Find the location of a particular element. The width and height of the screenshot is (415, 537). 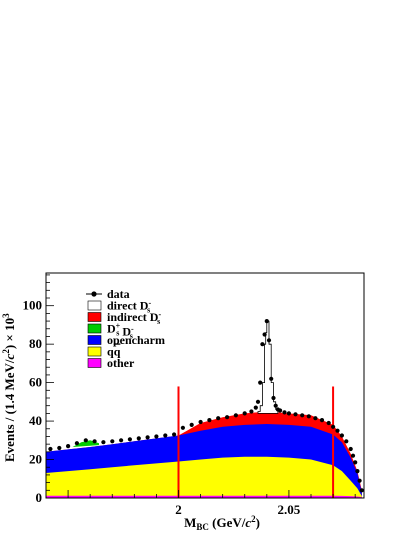

direct-ds-peak is located at coordinates (268, 367).